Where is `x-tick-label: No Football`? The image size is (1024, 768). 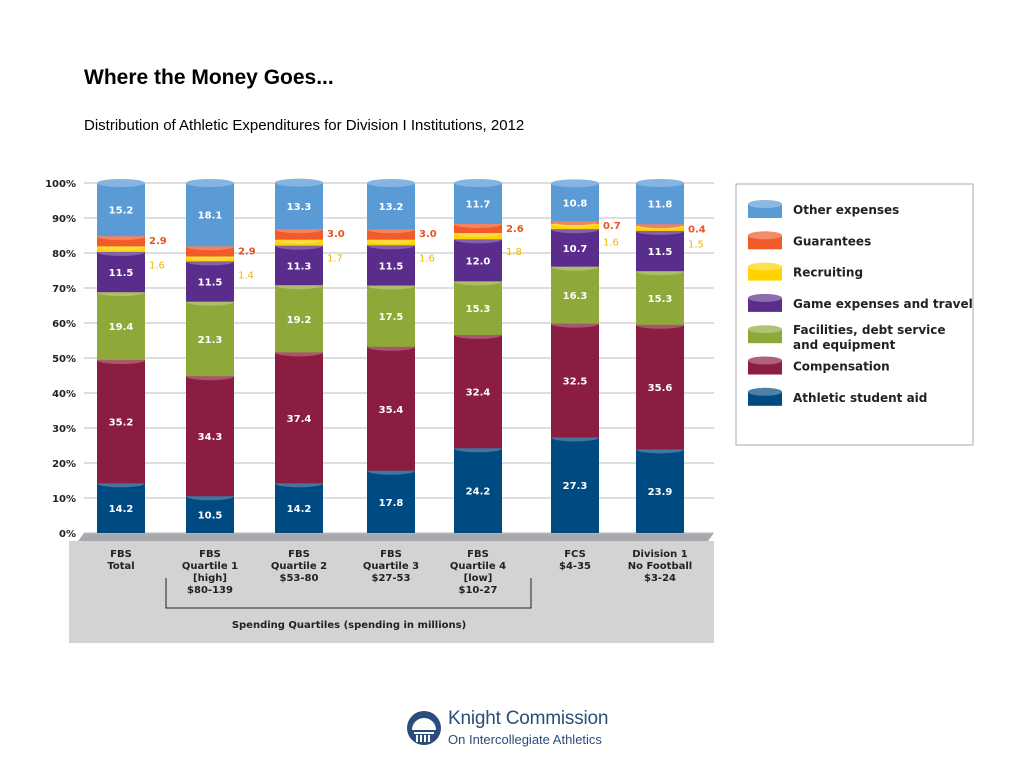
x-tick-label: No Football is located at coordinates (660, 566).